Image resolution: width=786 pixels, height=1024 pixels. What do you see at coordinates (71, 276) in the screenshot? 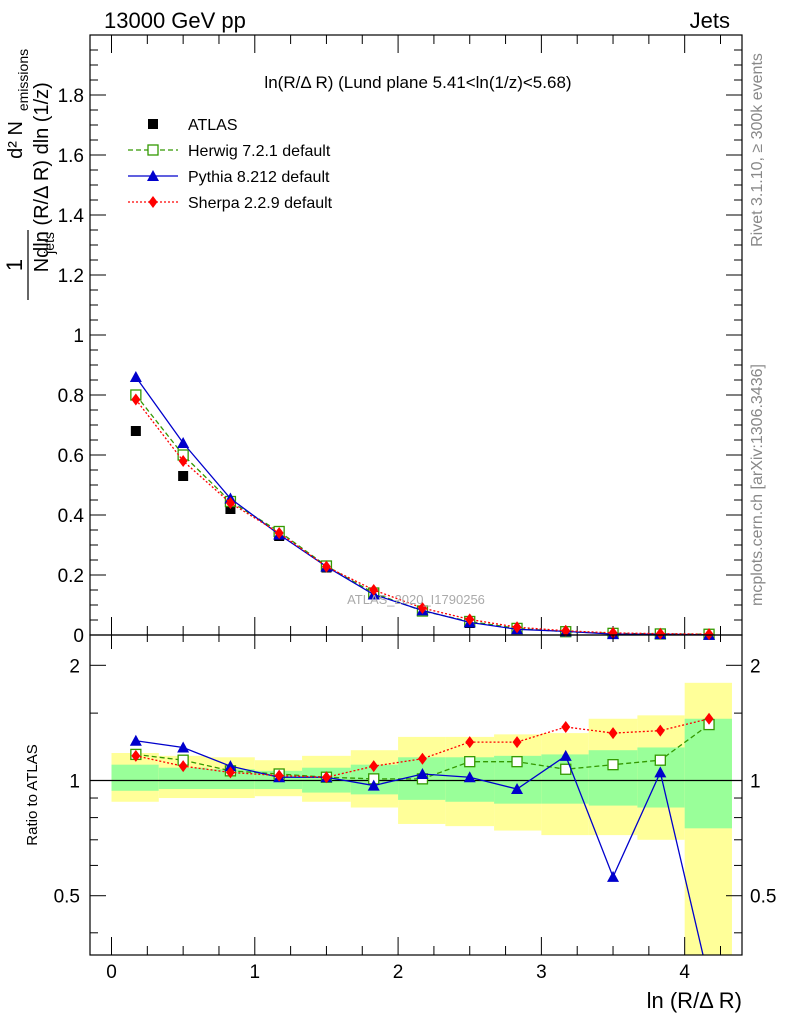
I see `y-tick-label: 1.2` at bounding box center [71, 276].